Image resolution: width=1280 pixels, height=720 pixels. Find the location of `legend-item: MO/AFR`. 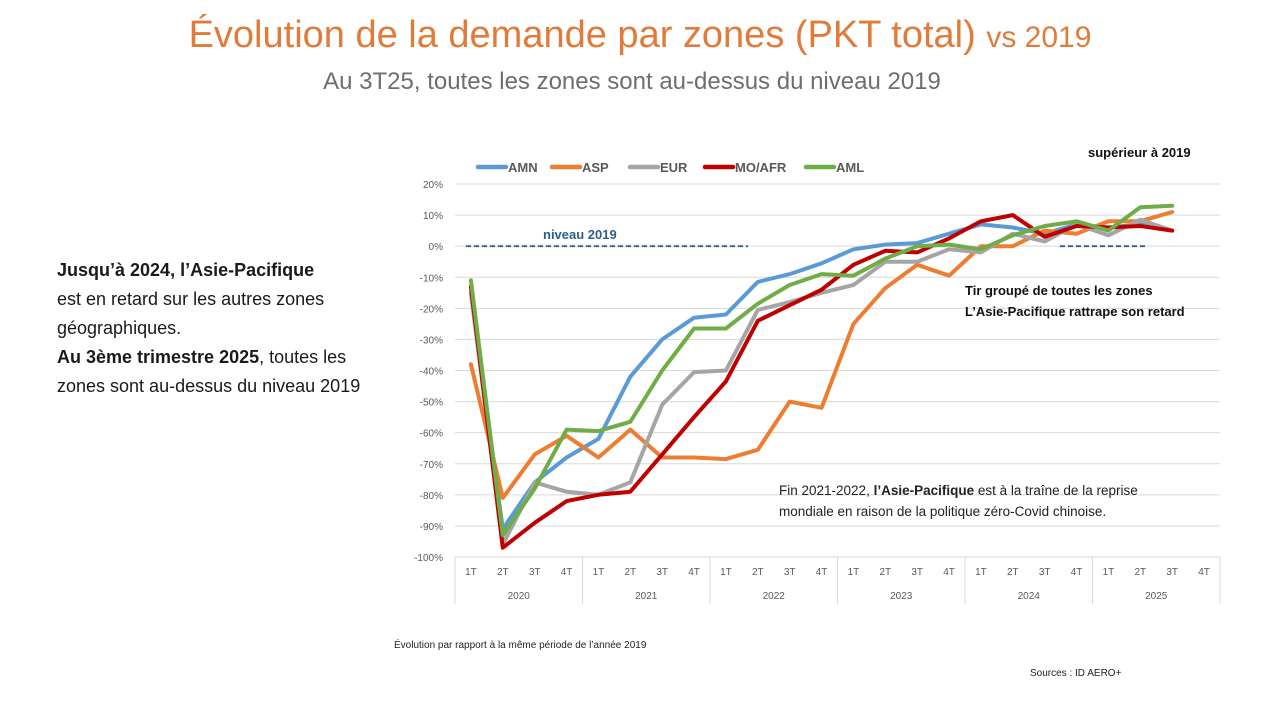

legend-item: MO/AFR is located at coordinates (744, 167).